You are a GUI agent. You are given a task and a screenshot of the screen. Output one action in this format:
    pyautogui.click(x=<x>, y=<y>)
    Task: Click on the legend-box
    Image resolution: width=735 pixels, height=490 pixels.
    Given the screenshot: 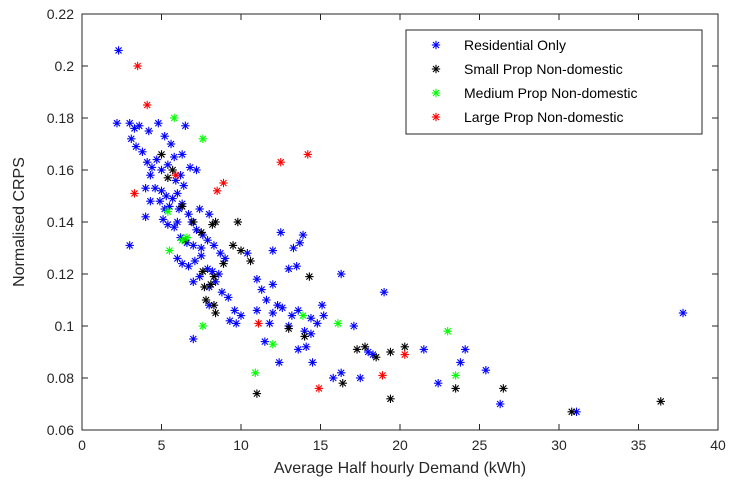 What is the action you would take?
    pyautogui.click(x=554, y=82)
    